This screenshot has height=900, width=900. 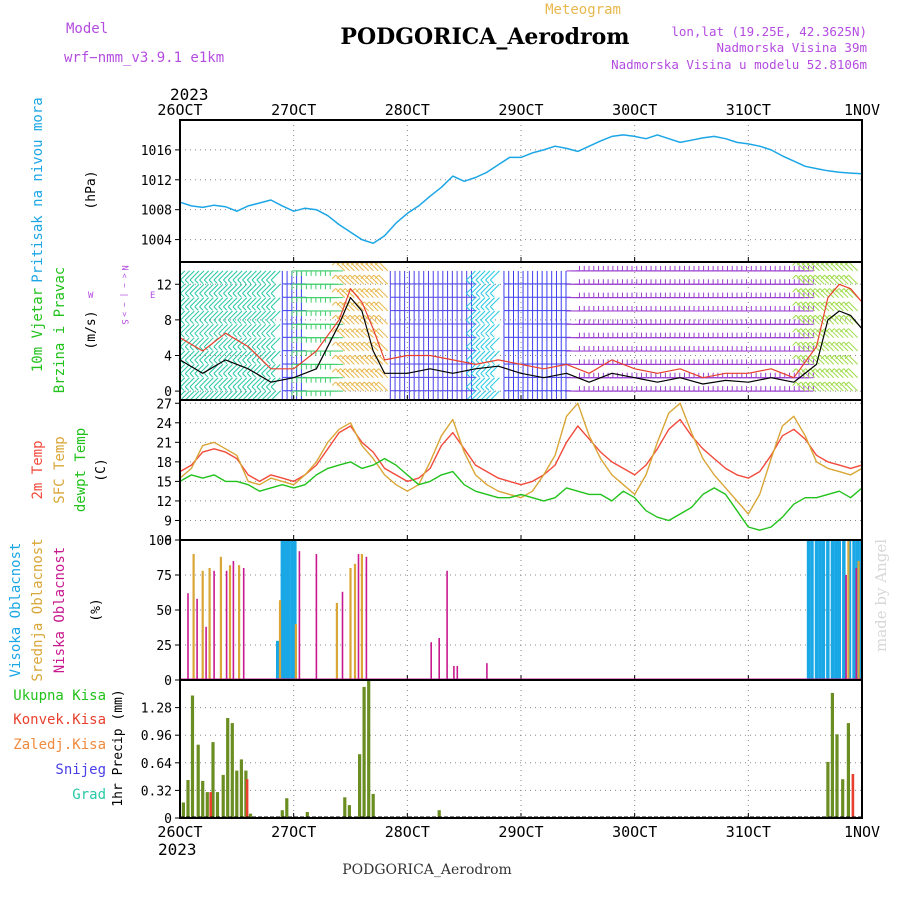 What do you see at coordinates (60, 330) in the screenshot?
I see `wind-ylabel-line2: Brzina i Pravac` at bounding box center [60, 330].